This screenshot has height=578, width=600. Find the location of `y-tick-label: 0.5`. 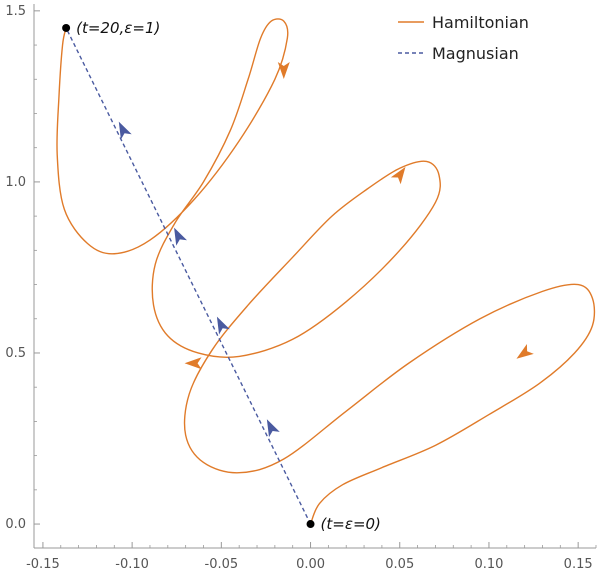

y-tick-label: 0.5 is located at coordinates (15, 353).